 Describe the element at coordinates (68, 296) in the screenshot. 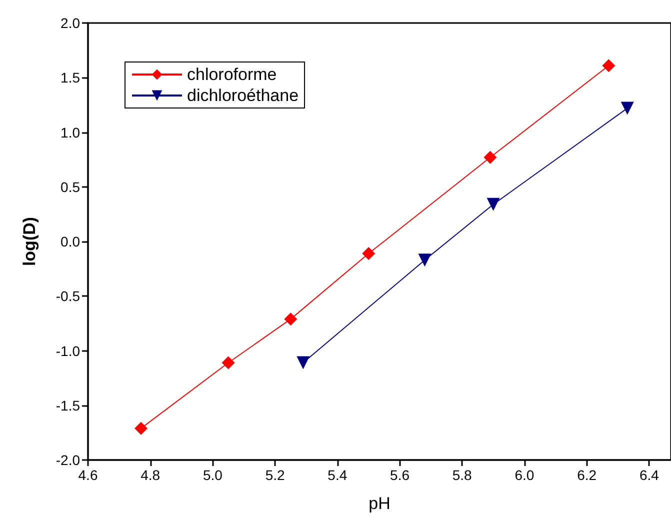

I see `y-tick-label: -0.5` at that location.